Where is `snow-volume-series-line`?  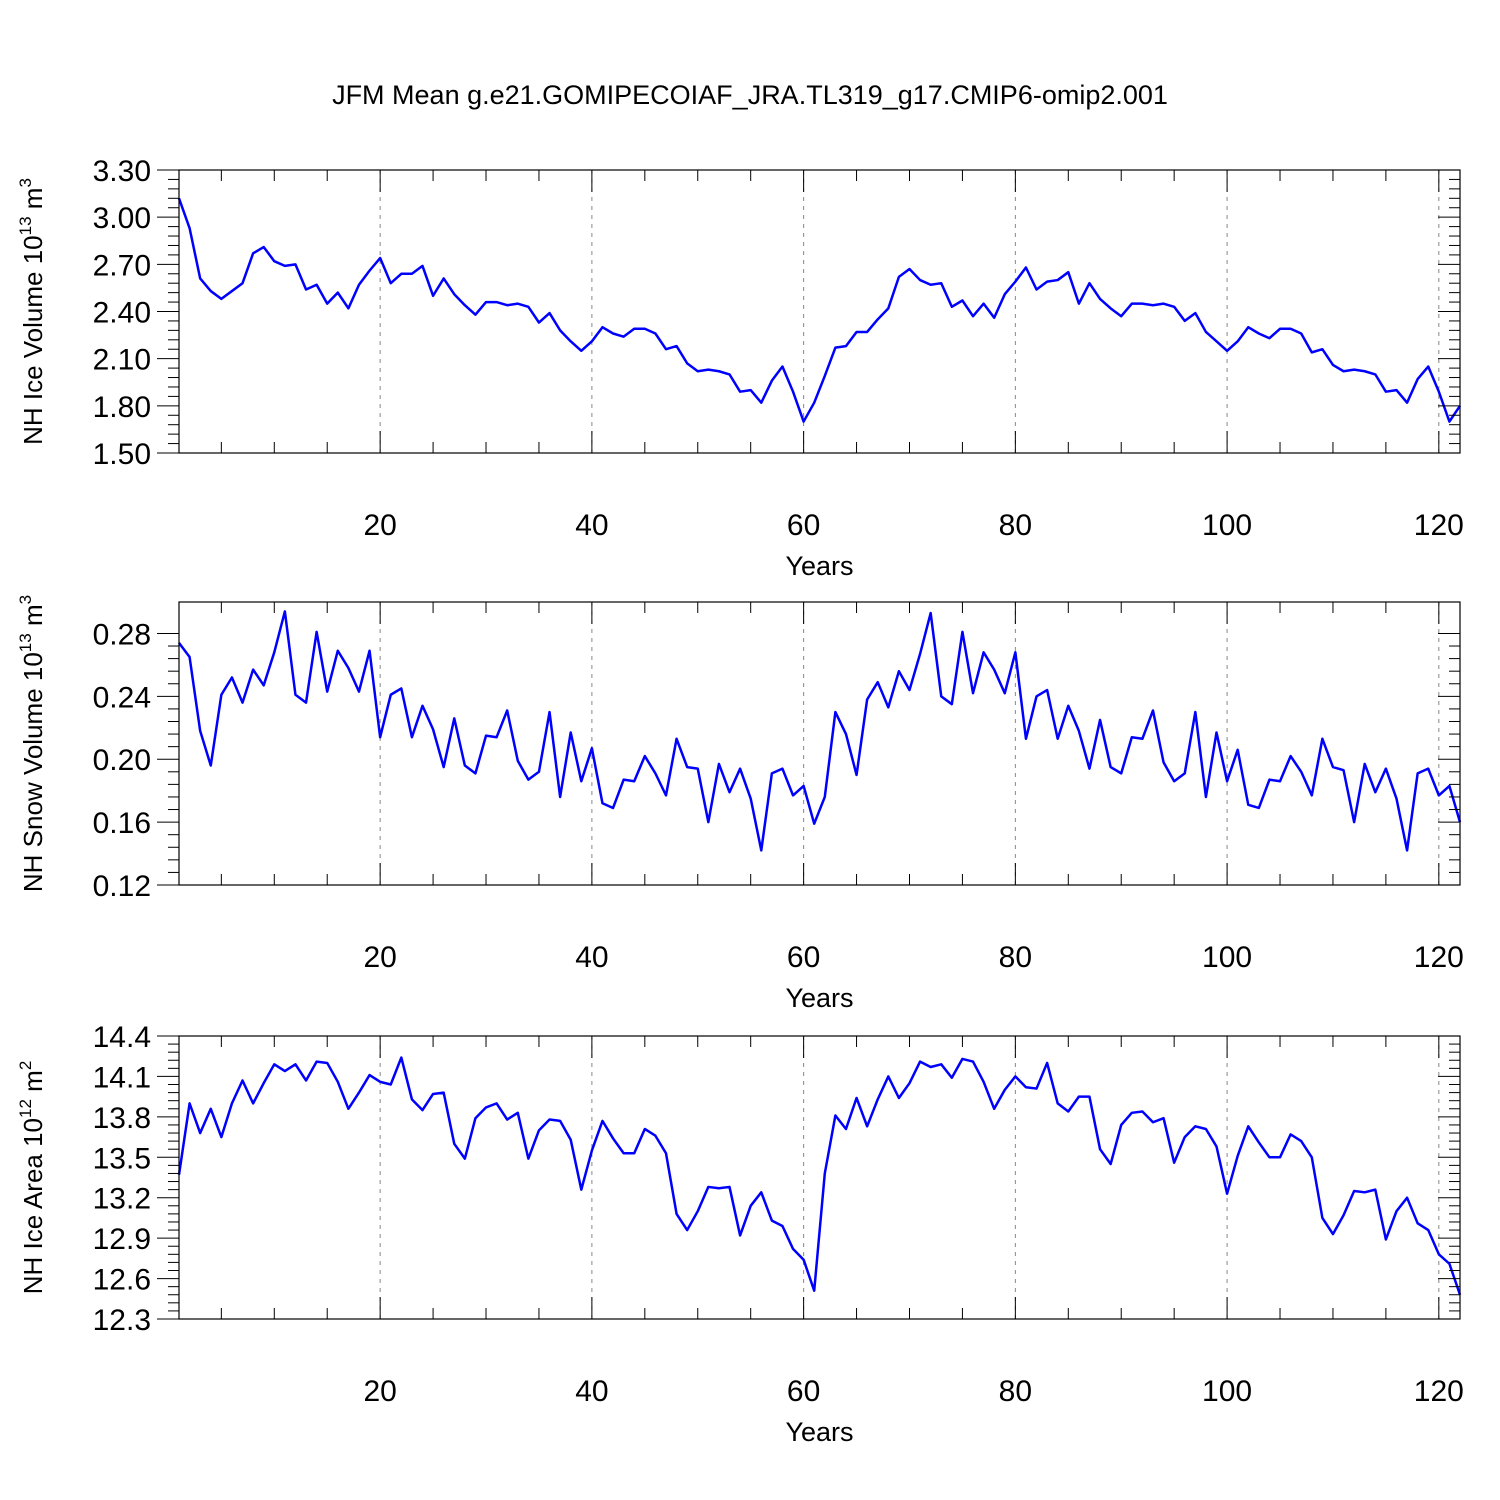
snow-volume-series-line is located at coordinates (819, 731).